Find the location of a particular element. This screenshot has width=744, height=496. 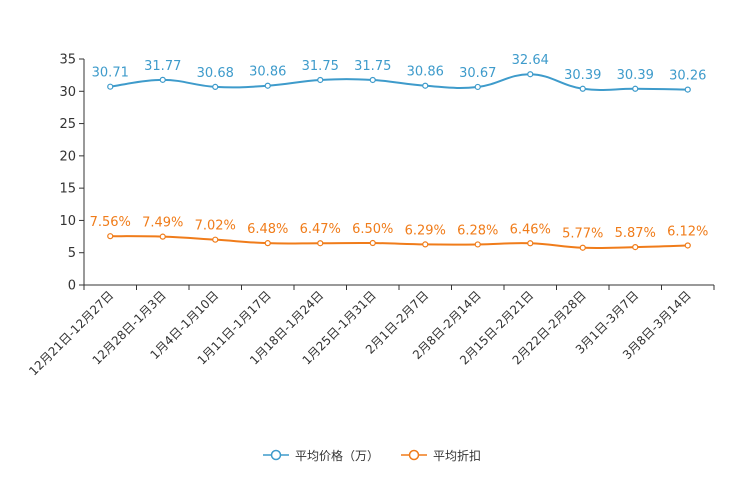

discount-data-label: 6.29% is located at coordinates (425, 230).